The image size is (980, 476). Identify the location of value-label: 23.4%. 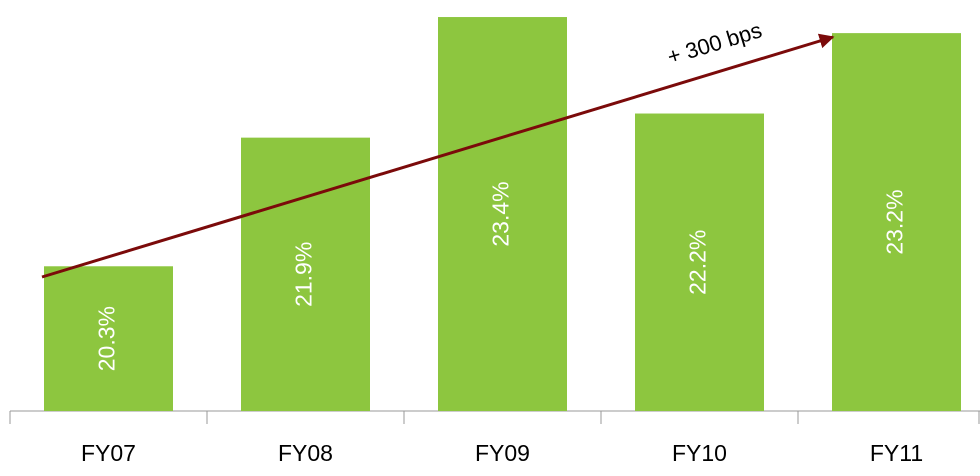
(501, 213).